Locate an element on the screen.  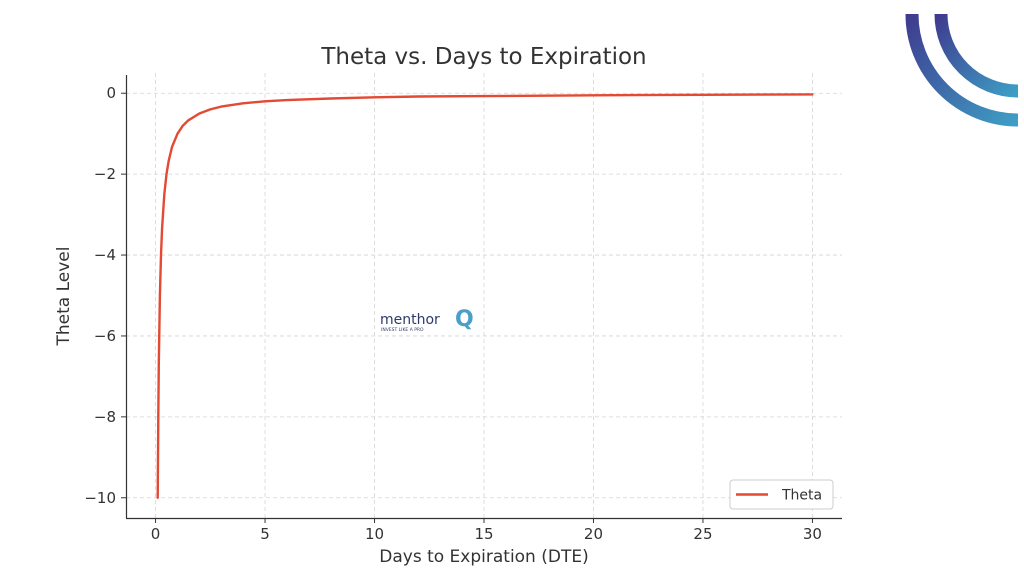
y-tick-label: −2 is located at coordinates (105, 174).